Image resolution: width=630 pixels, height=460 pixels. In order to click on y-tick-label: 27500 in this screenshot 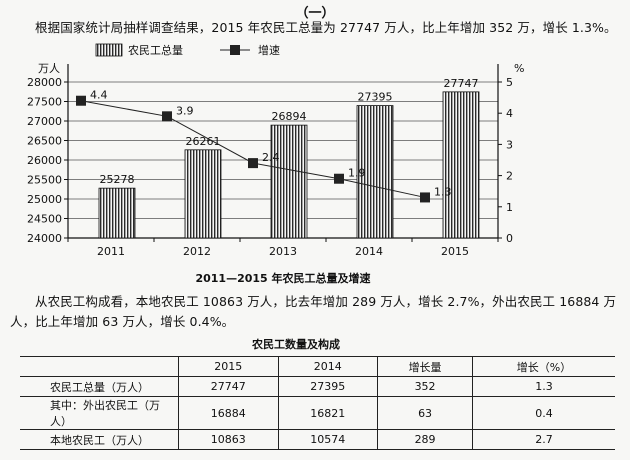, I will do `click(44, 102)`.